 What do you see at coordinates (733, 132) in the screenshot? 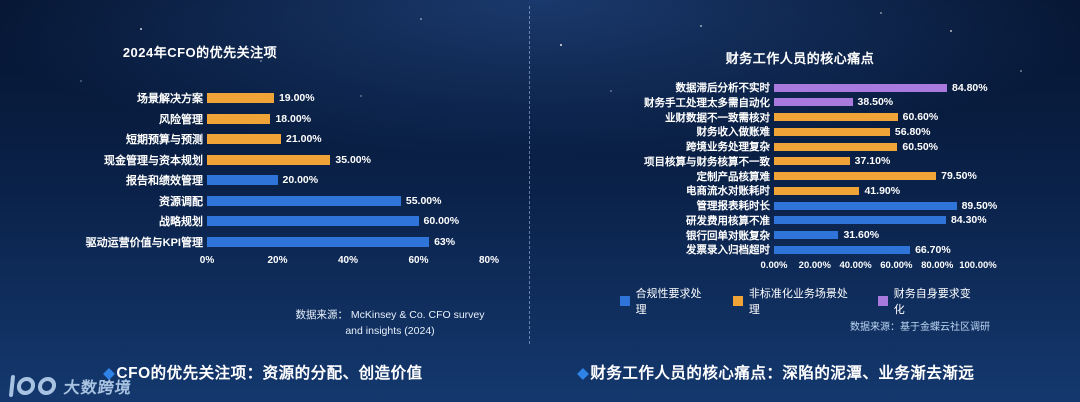
I see `bar-category-label: 财务收入做账难` at bounding box center [733, 132].